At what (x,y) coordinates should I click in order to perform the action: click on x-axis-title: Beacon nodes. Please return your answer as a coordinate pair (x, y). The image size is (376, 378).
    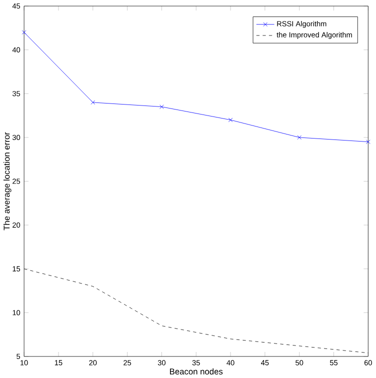
    Looking at the image, I should click on (196, 371).